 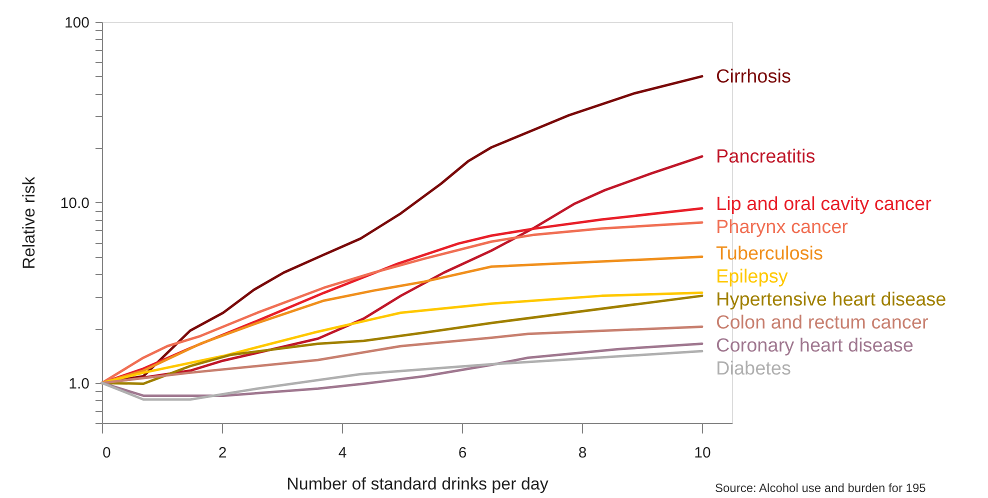 I want to click on y-axis-title: Relative risk, so click(x=28, y=223).